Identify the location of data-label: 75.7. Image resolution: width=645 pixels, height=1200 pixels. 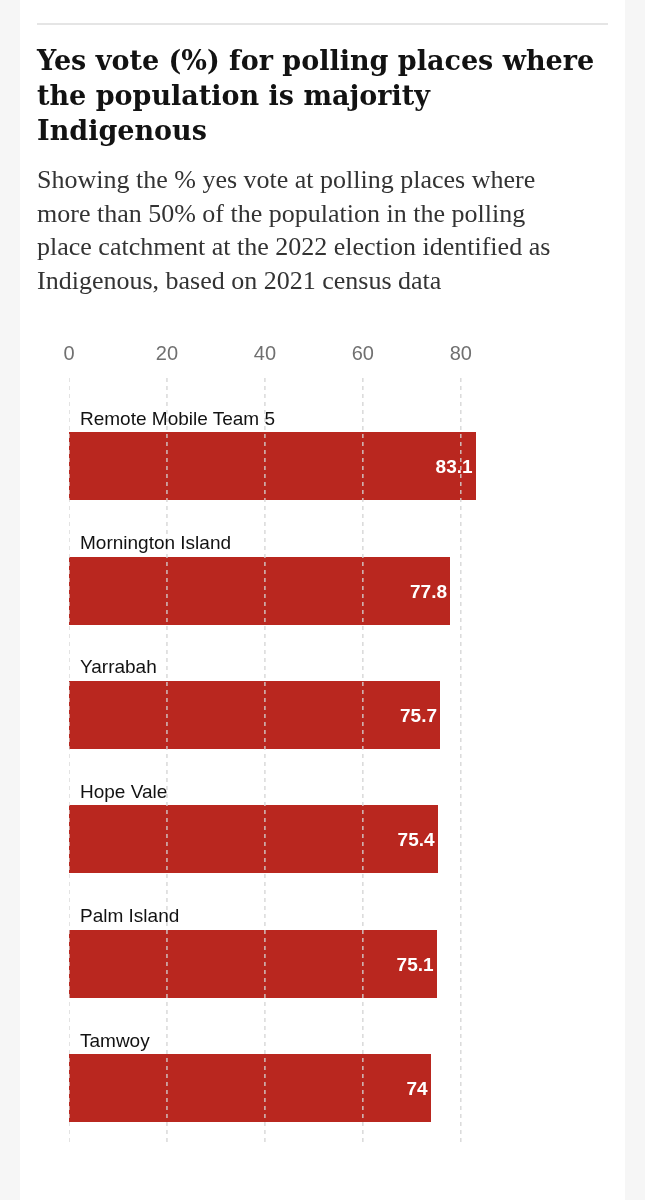
(418, 715).